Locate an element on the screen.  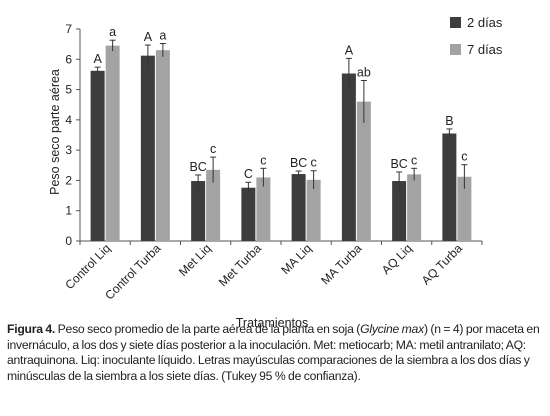
significance-letter-2-dias-aq-liq: BC is located at coordinates (398, 164).